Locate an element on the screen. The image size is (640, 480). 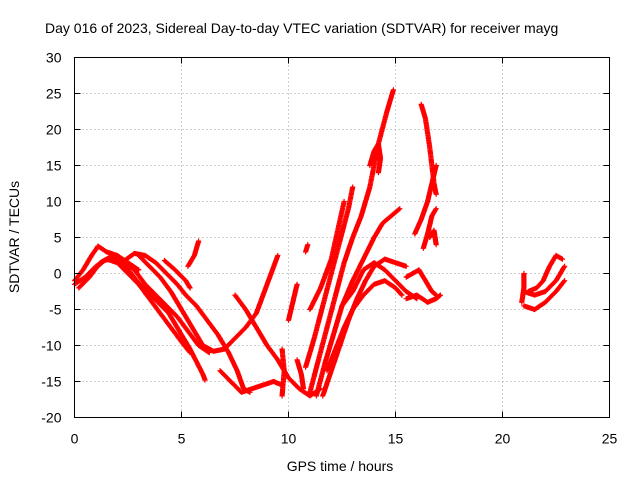
x-tick-label: 5 is located at coordinates (182, 439).